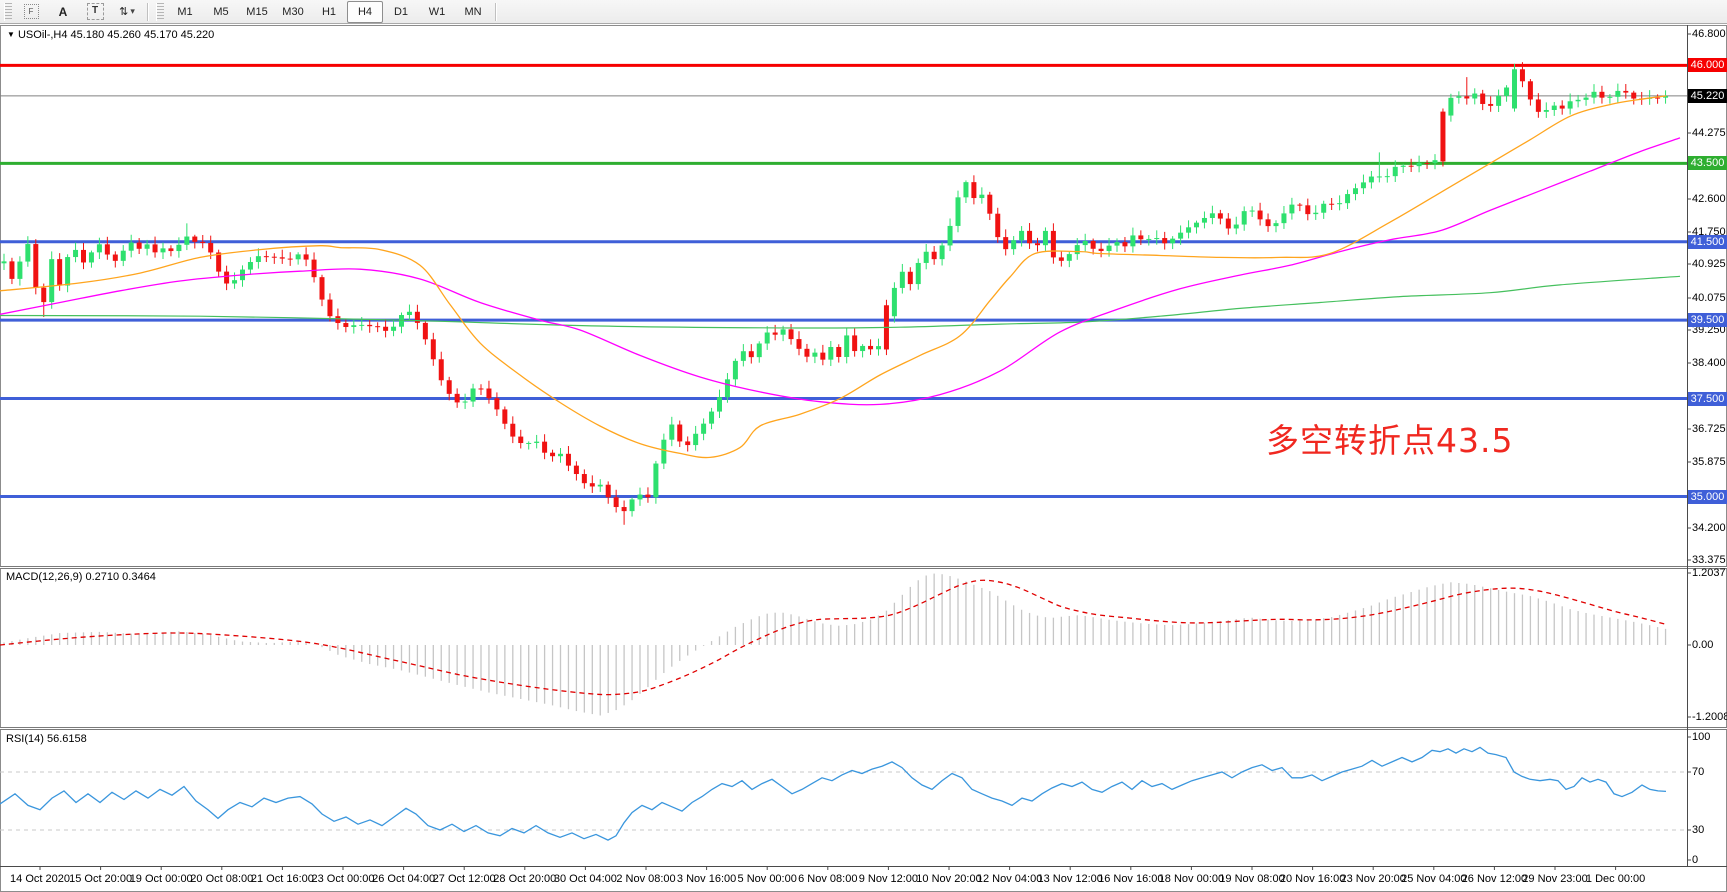 This screenshot has height=892, width=1727. Describe the element at coordinates (1709, 264) in the screenshot. I see `price-axis-tick: 40.925` at that location.